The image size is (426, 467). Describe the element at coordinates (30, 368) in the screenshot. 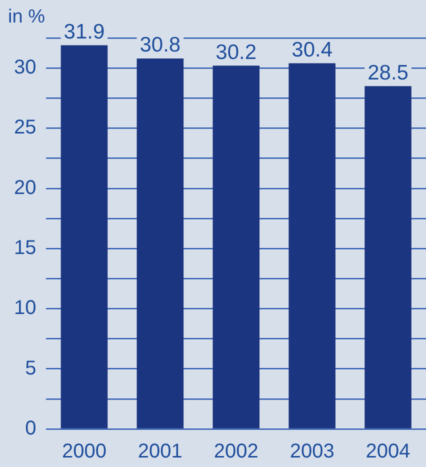

I see `y-tick-label: 5` at that location.